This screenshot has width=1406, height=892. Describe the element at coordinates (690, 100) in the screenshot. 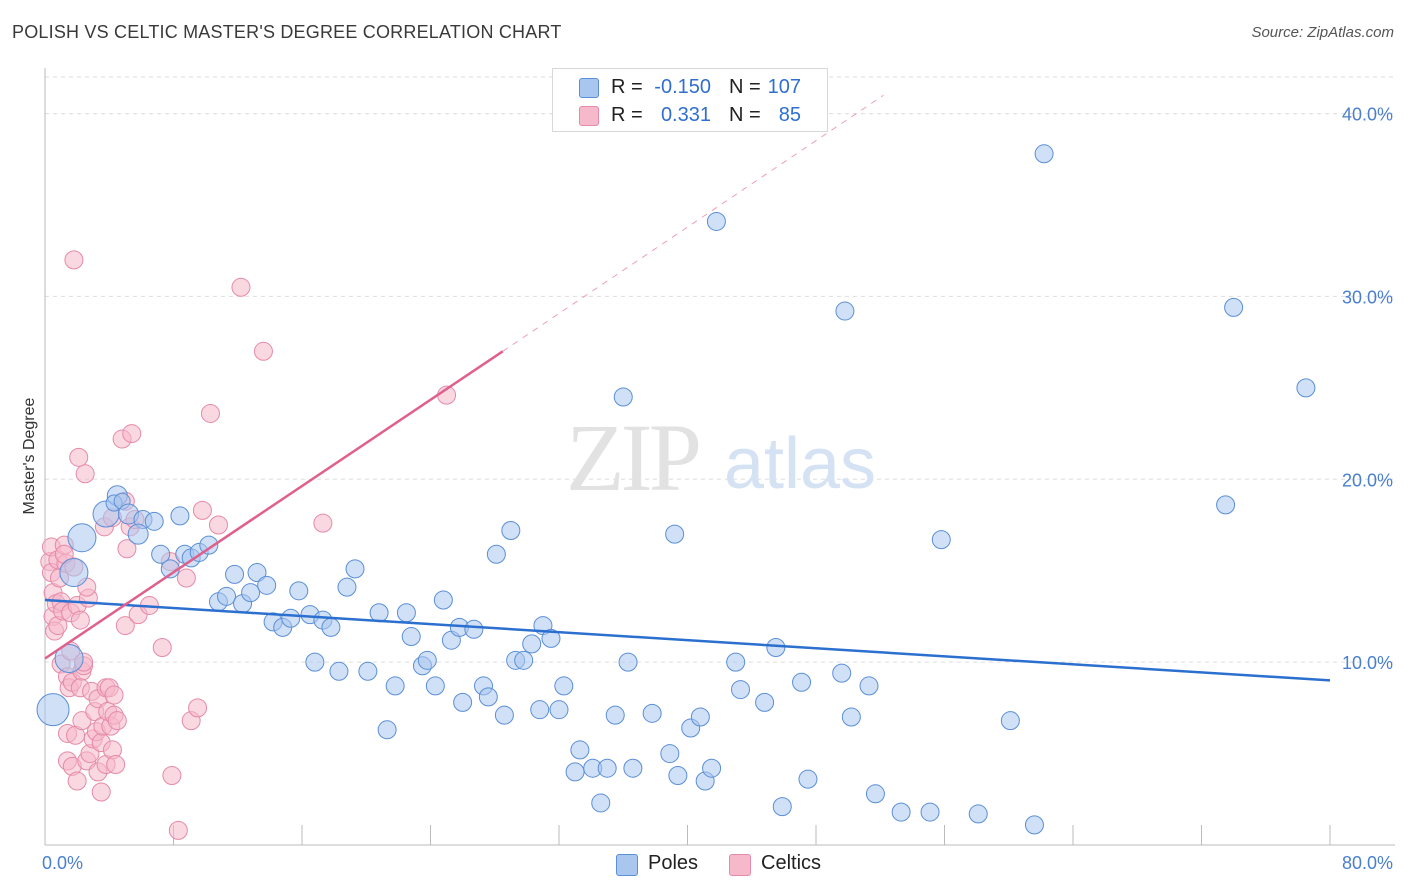

I see `correlation-legend: R = -0.150 N = 107 R = 0.331 N = 85` at that location.